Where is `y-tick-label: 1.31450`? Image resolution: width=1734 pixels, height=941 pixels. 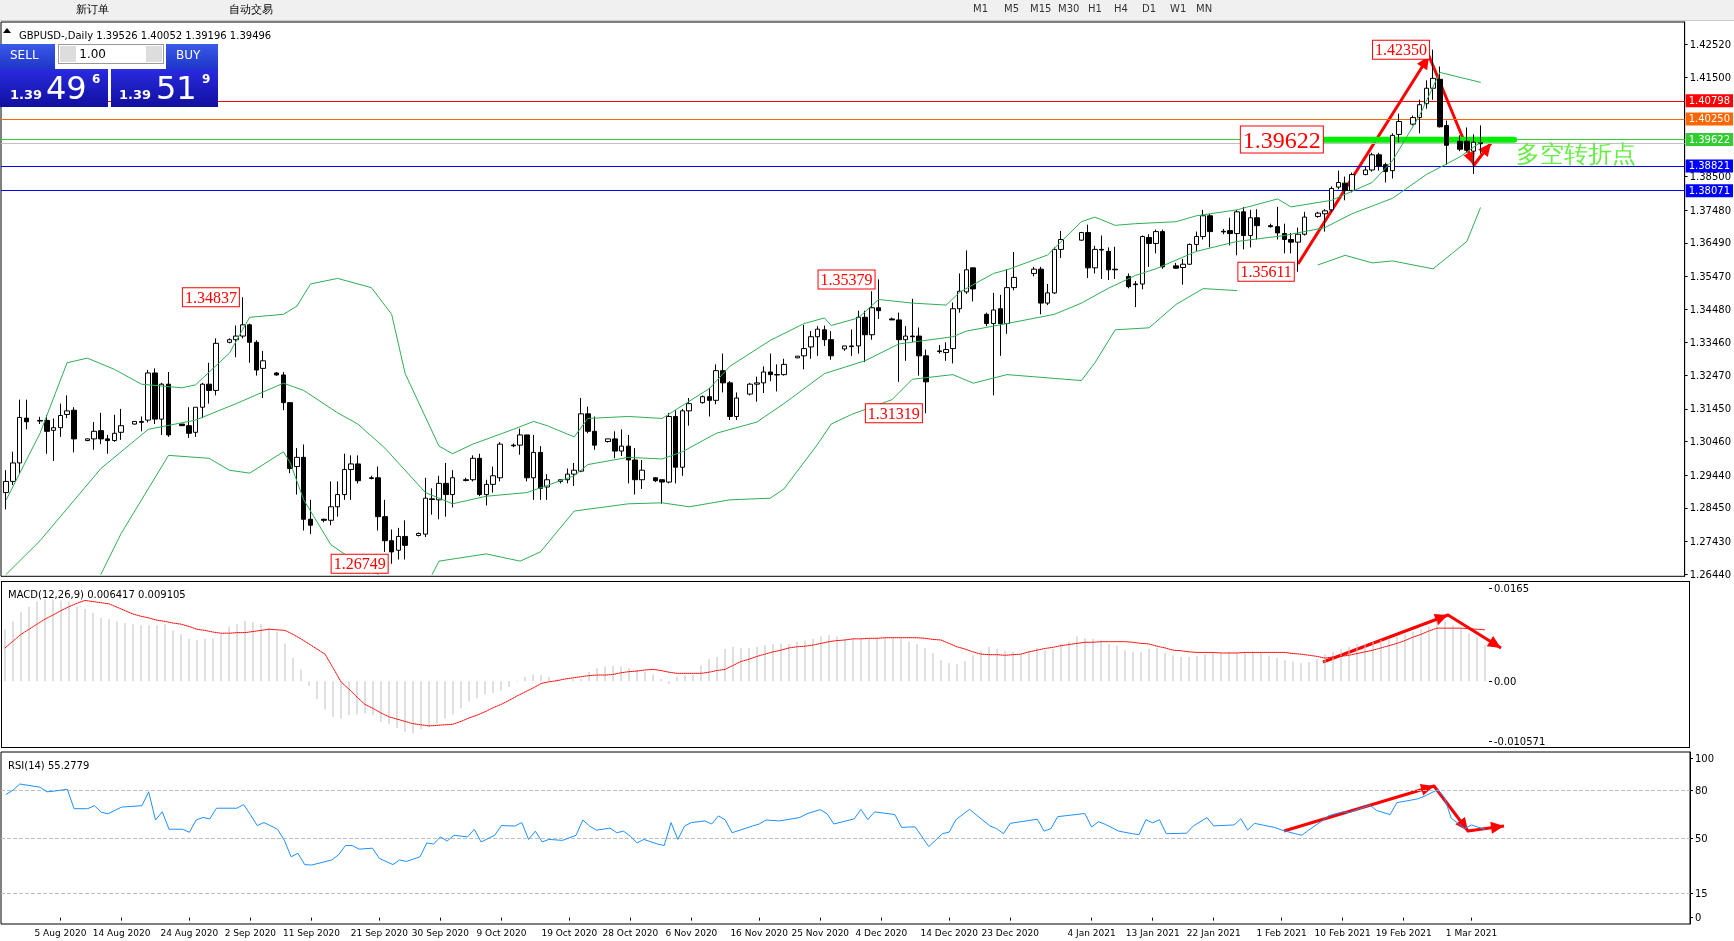 y-tick-label: 1.31450 is located at coordinates (1710, 409).